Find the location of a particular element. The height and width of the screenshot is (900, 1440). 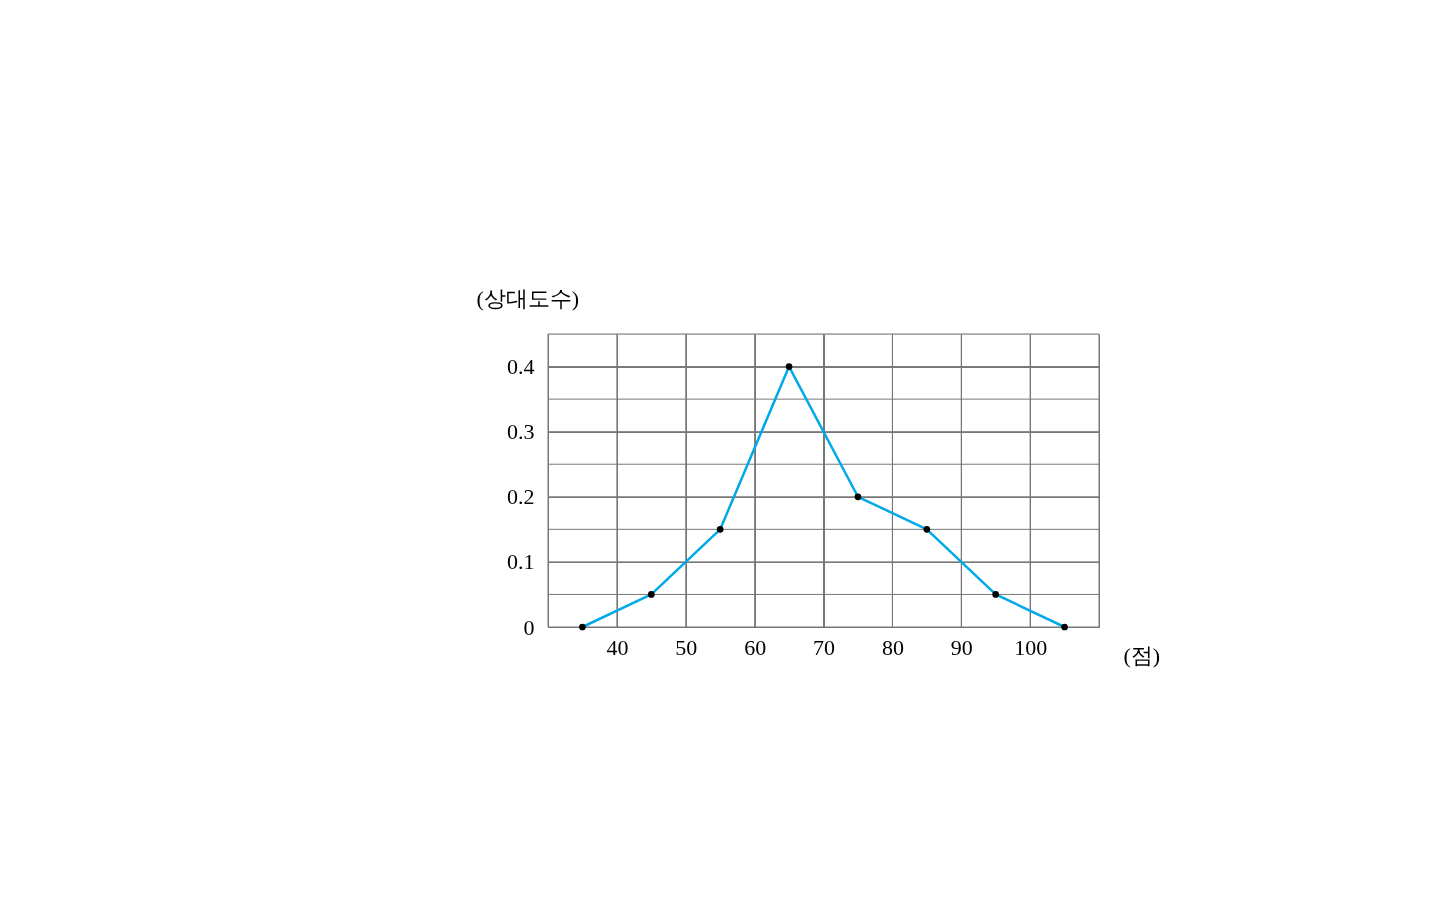

y-tick-label: 0.3 is located at coordinates (521, 432).